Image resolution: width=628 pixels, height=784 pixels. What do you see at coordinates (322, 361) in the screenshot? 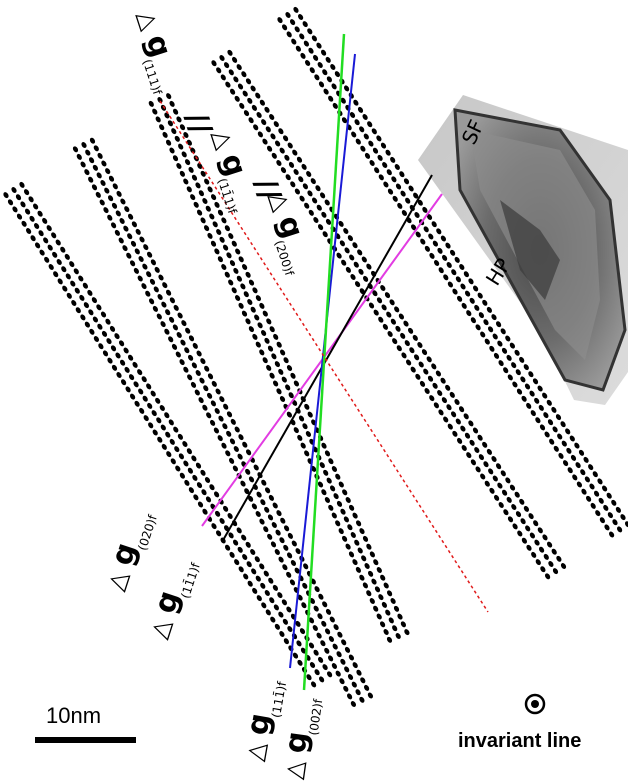
I see `line-111bar-blue` at bounding box center [322, 361].